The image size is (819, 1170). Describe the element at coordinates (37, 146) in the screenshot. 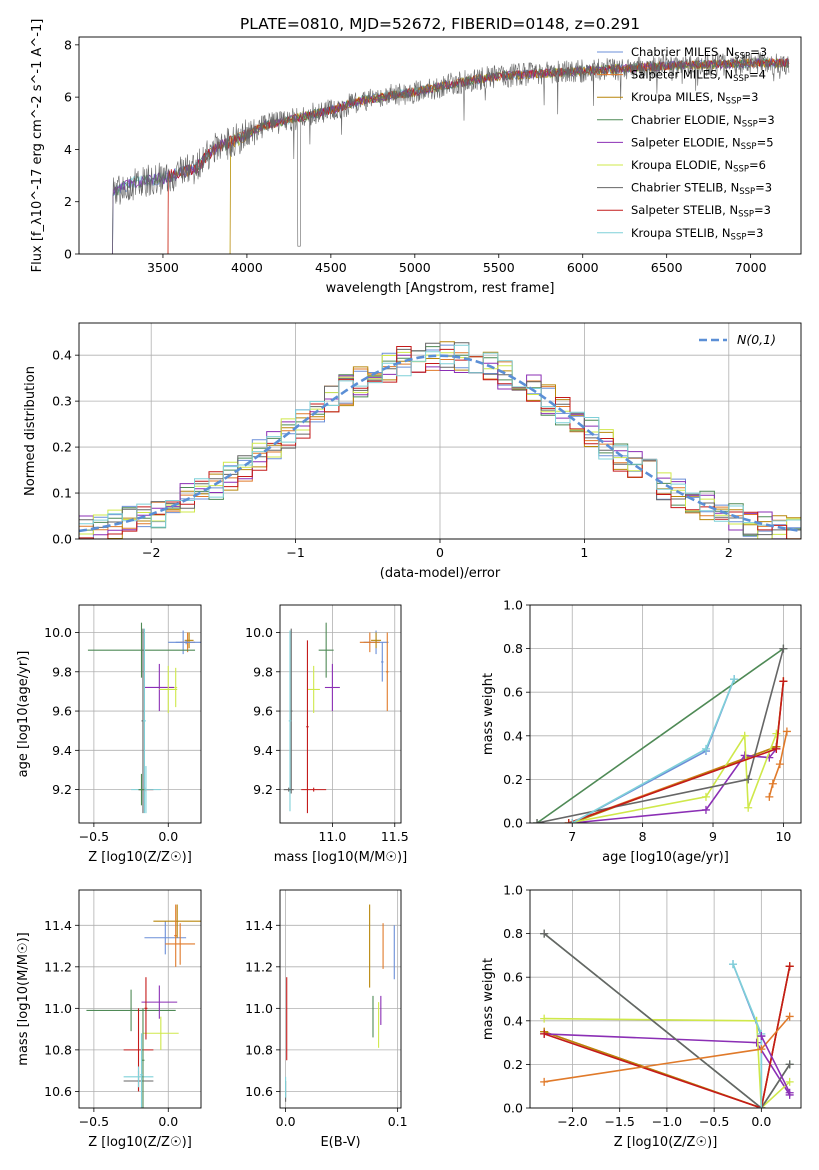

I see `spectrum-y-axis-label: Flux [f_λ10^-17 erg cm^-2 s^-1 A^-1]` at that location.